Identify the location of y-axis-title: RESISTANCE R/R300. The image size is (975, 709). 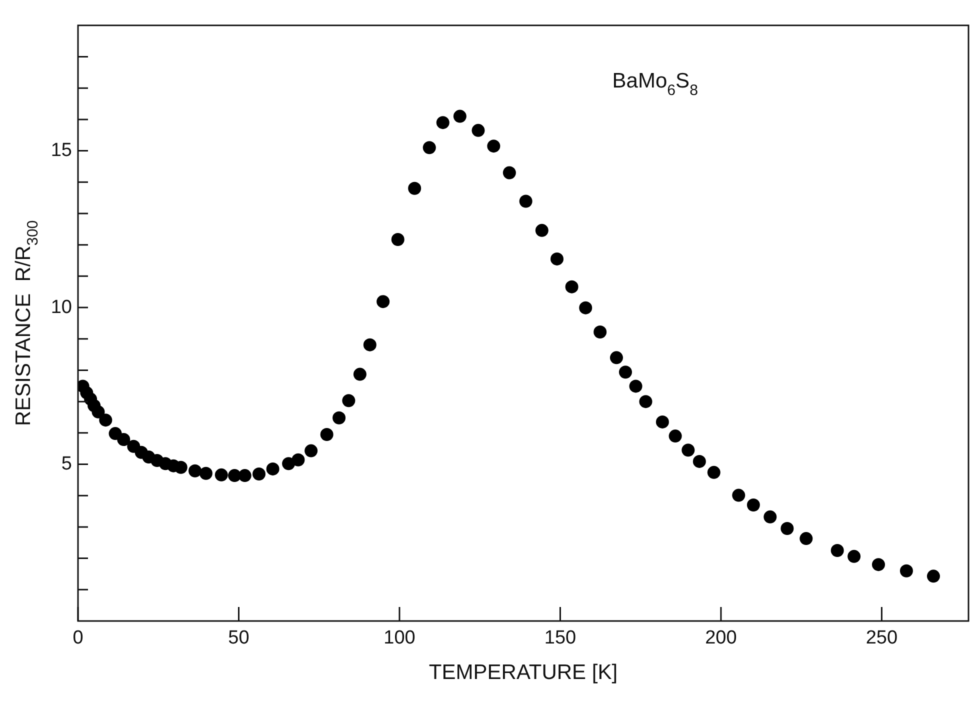
(27, 323).